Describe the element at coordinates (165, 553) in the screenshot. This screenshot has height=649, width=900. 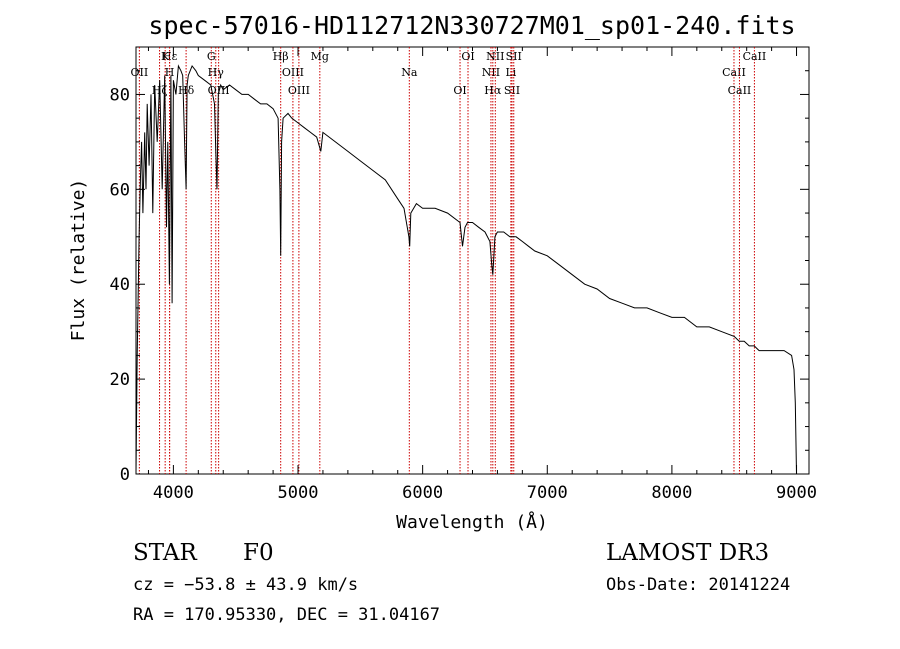
I see `object-class: STAR` at that location.